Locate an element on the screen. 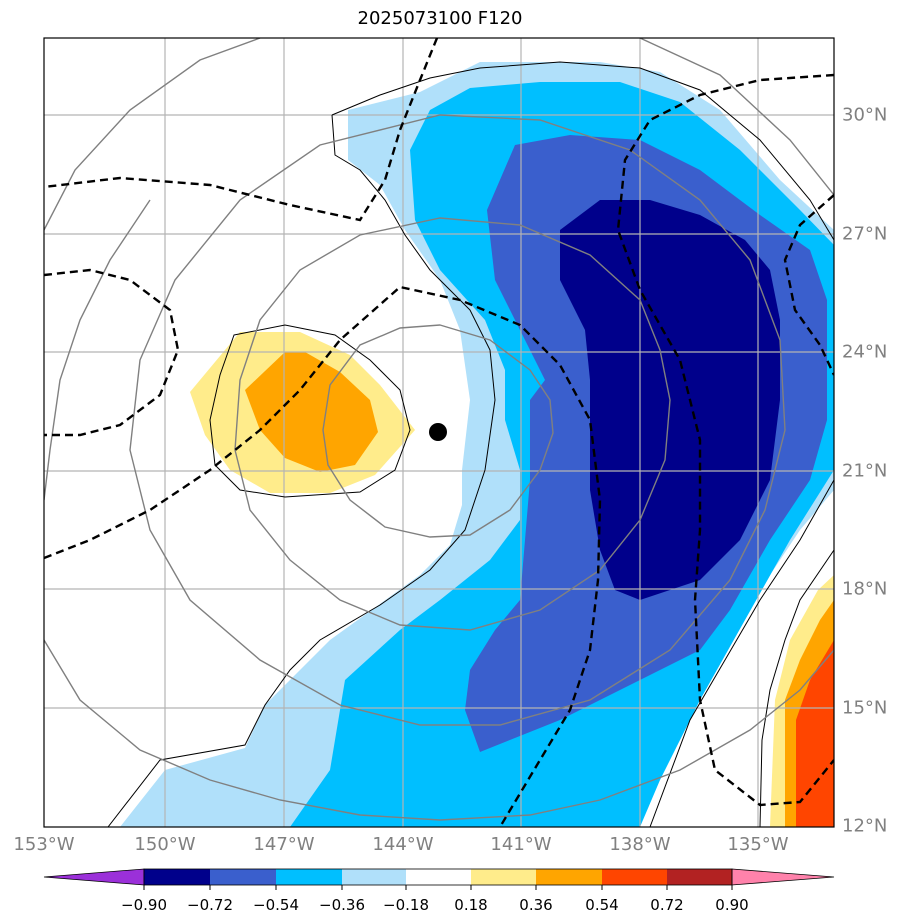 This screenshot has width=904, height=924. colorbar-tick-label: −0.36 is located at coordinates (342, 905).